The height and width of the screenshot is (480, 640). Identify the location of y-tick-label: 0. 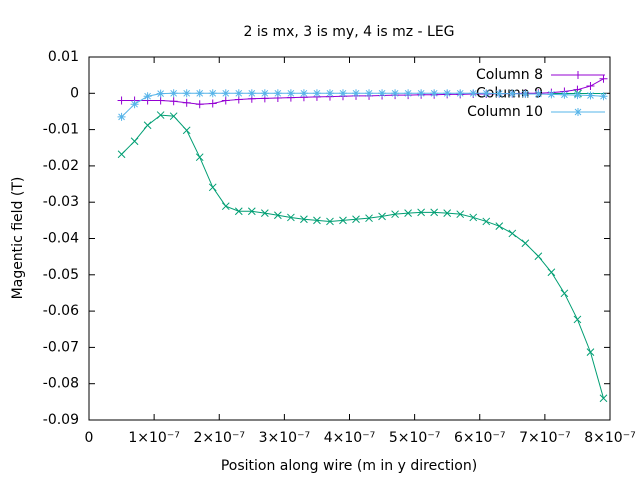
(74, 93).